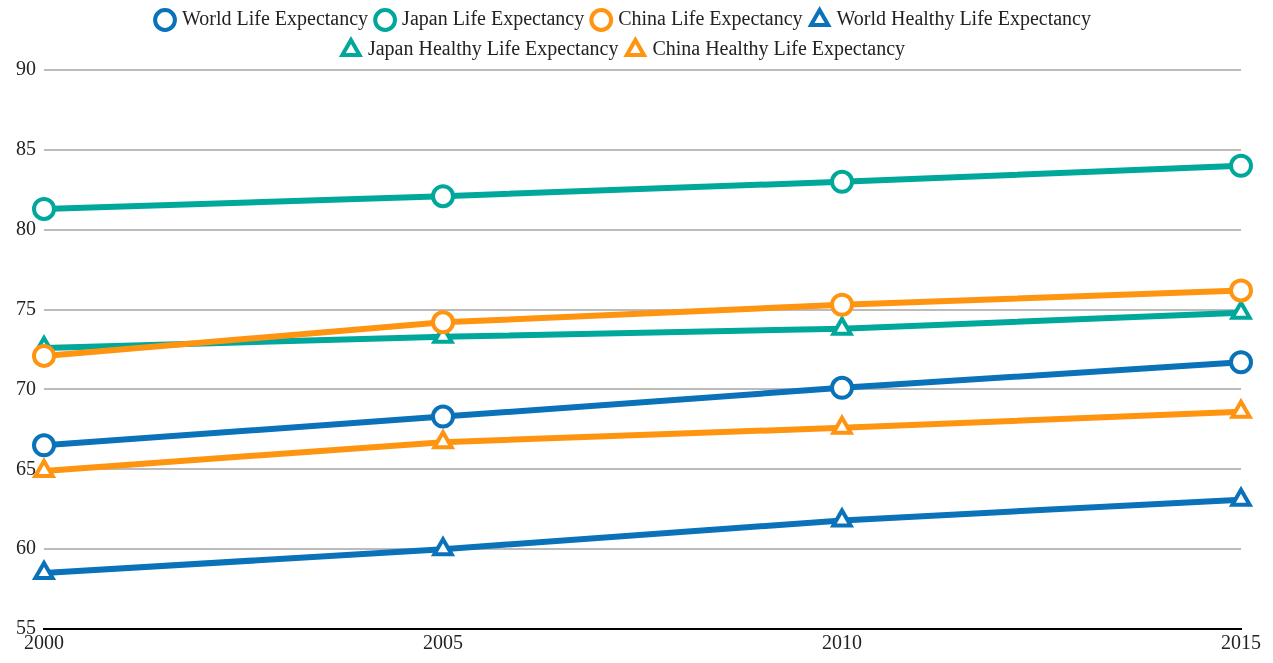 The image size is (1273, 663). Describe the element at coordinates (493, 49) in the screenshot. I see `legend-label: Japan Healthy Life Expectancy` at that location.